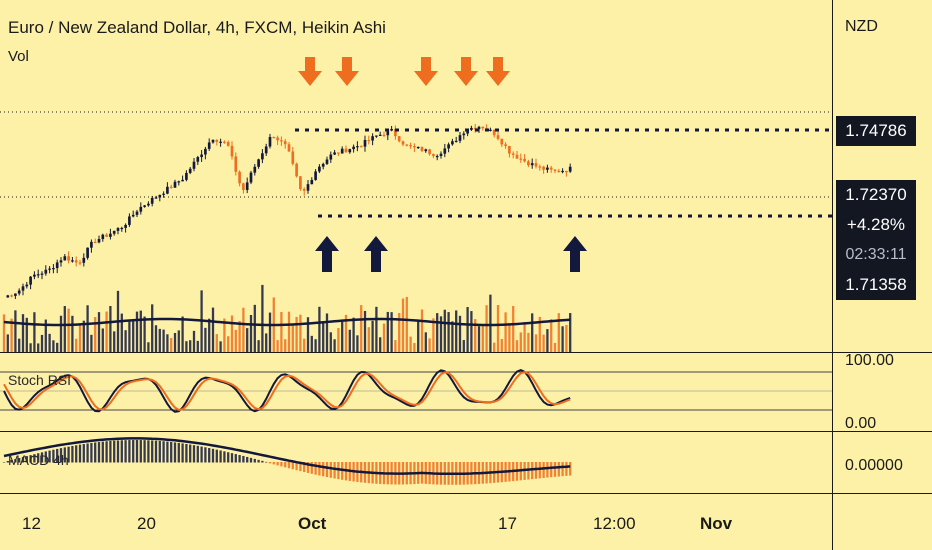  Describe the element at coordinates (614, 523) in the screenshot. I see `x-tick-label: 12:00` at that location.